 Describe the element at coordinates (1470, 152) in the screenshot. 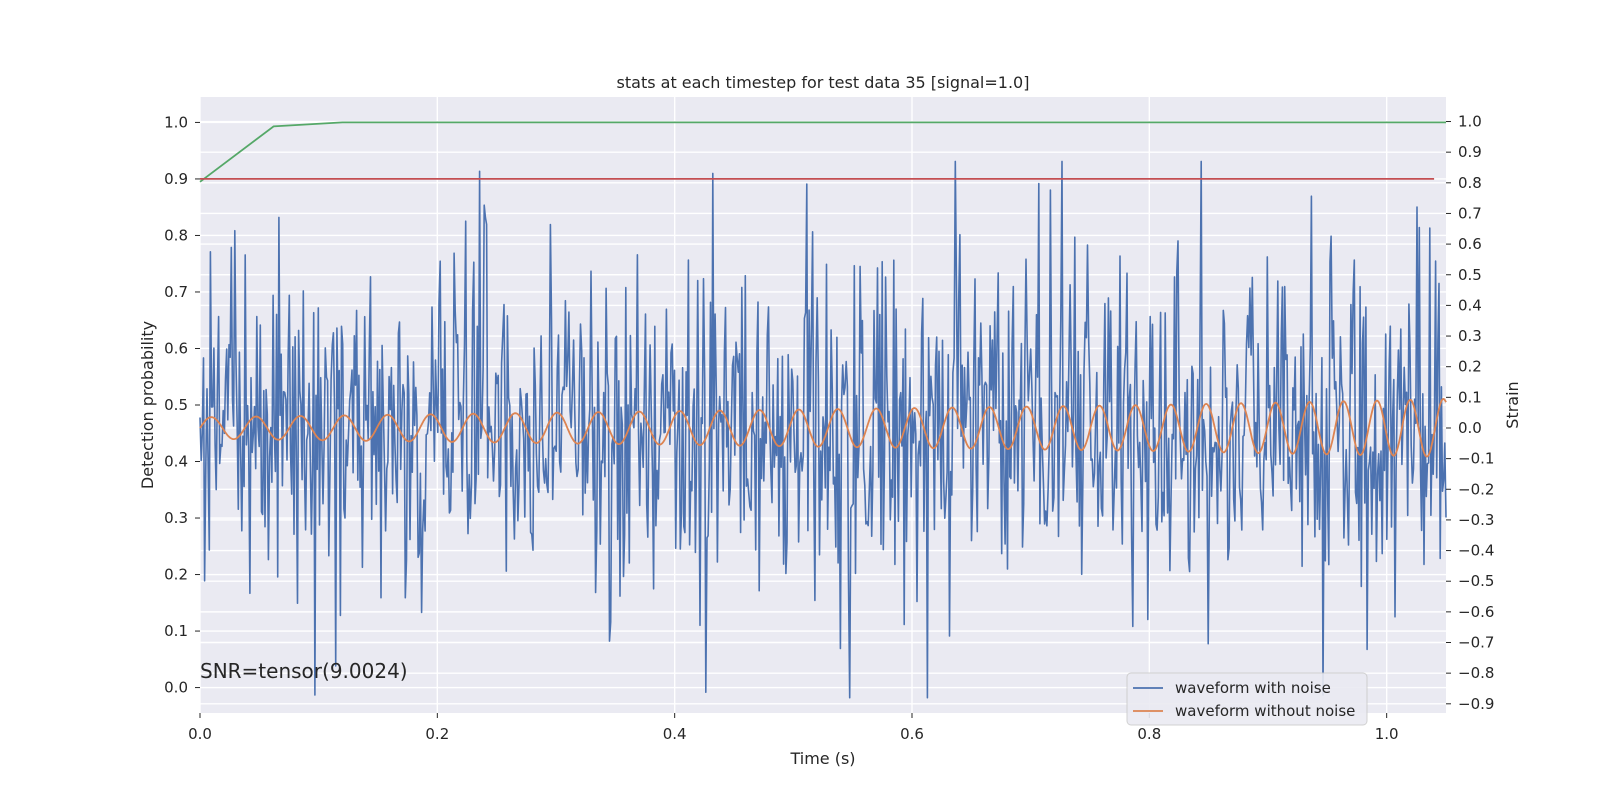

I see `right-tick-label: 0.9` at that location.